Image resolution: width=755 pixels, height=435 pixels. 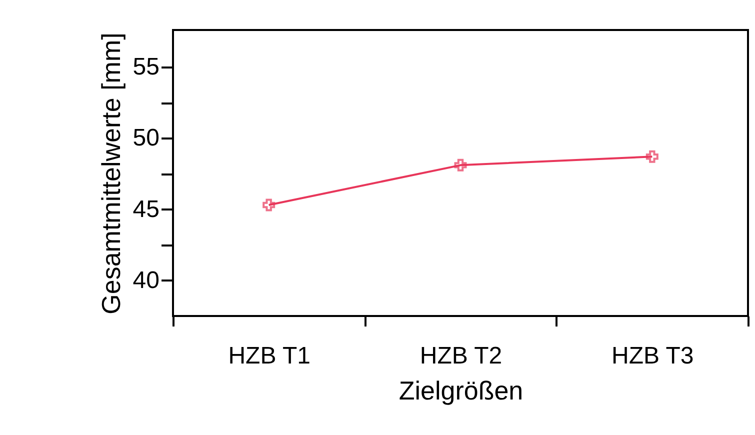 What do you see at coordinates (146, 280) in the screenshot?
I see `y-tick-label: 40` at bounding box center [146, 280].